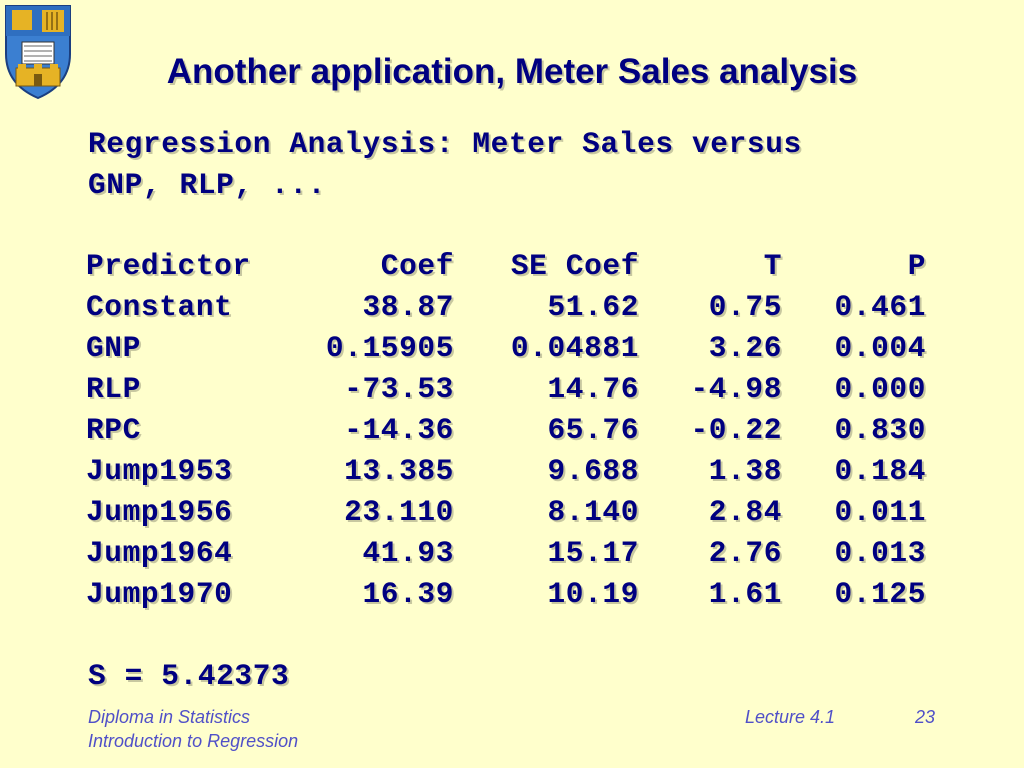 The image size is (1024, 768). I want to click on p-cell: 0.013, so click(880, 553).